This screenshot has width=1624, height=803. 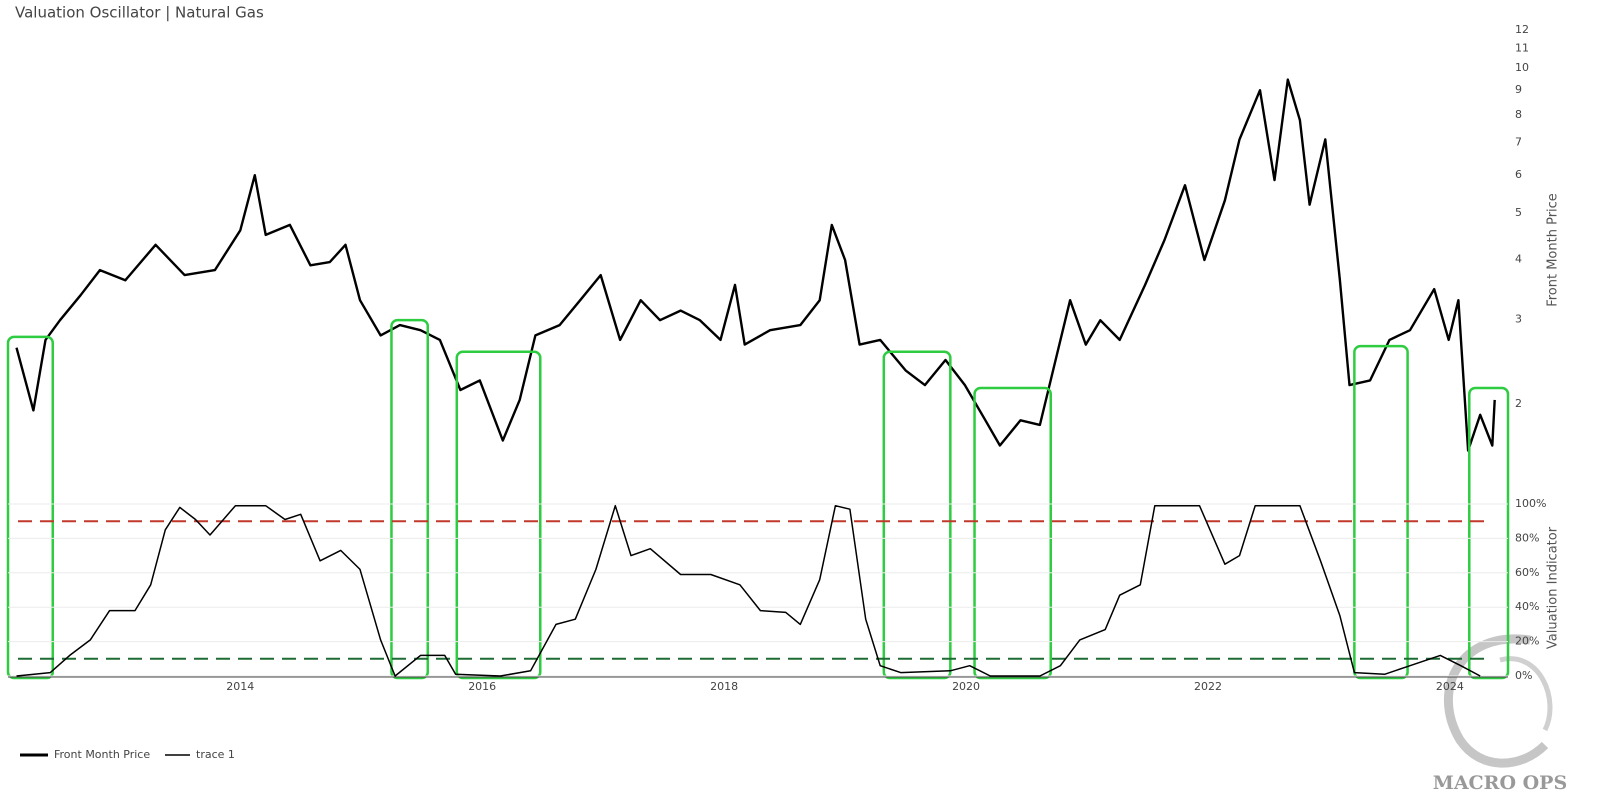 I want to click on x-tick-label: 2016, so click(x=482, y=686).